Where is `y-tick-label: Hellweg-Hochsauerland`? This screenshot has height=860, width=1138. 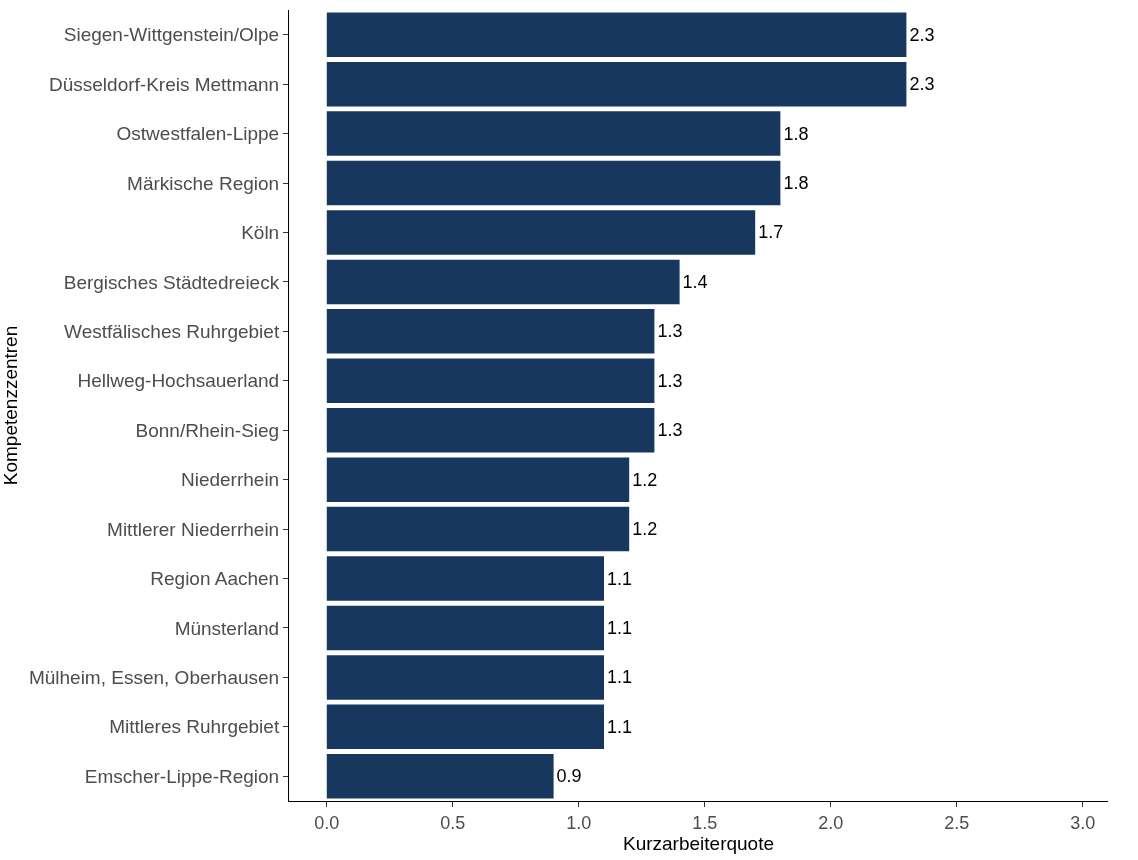
y-tick-label: Hellweg-Hochsauerland is located at coordinates (178, 381).